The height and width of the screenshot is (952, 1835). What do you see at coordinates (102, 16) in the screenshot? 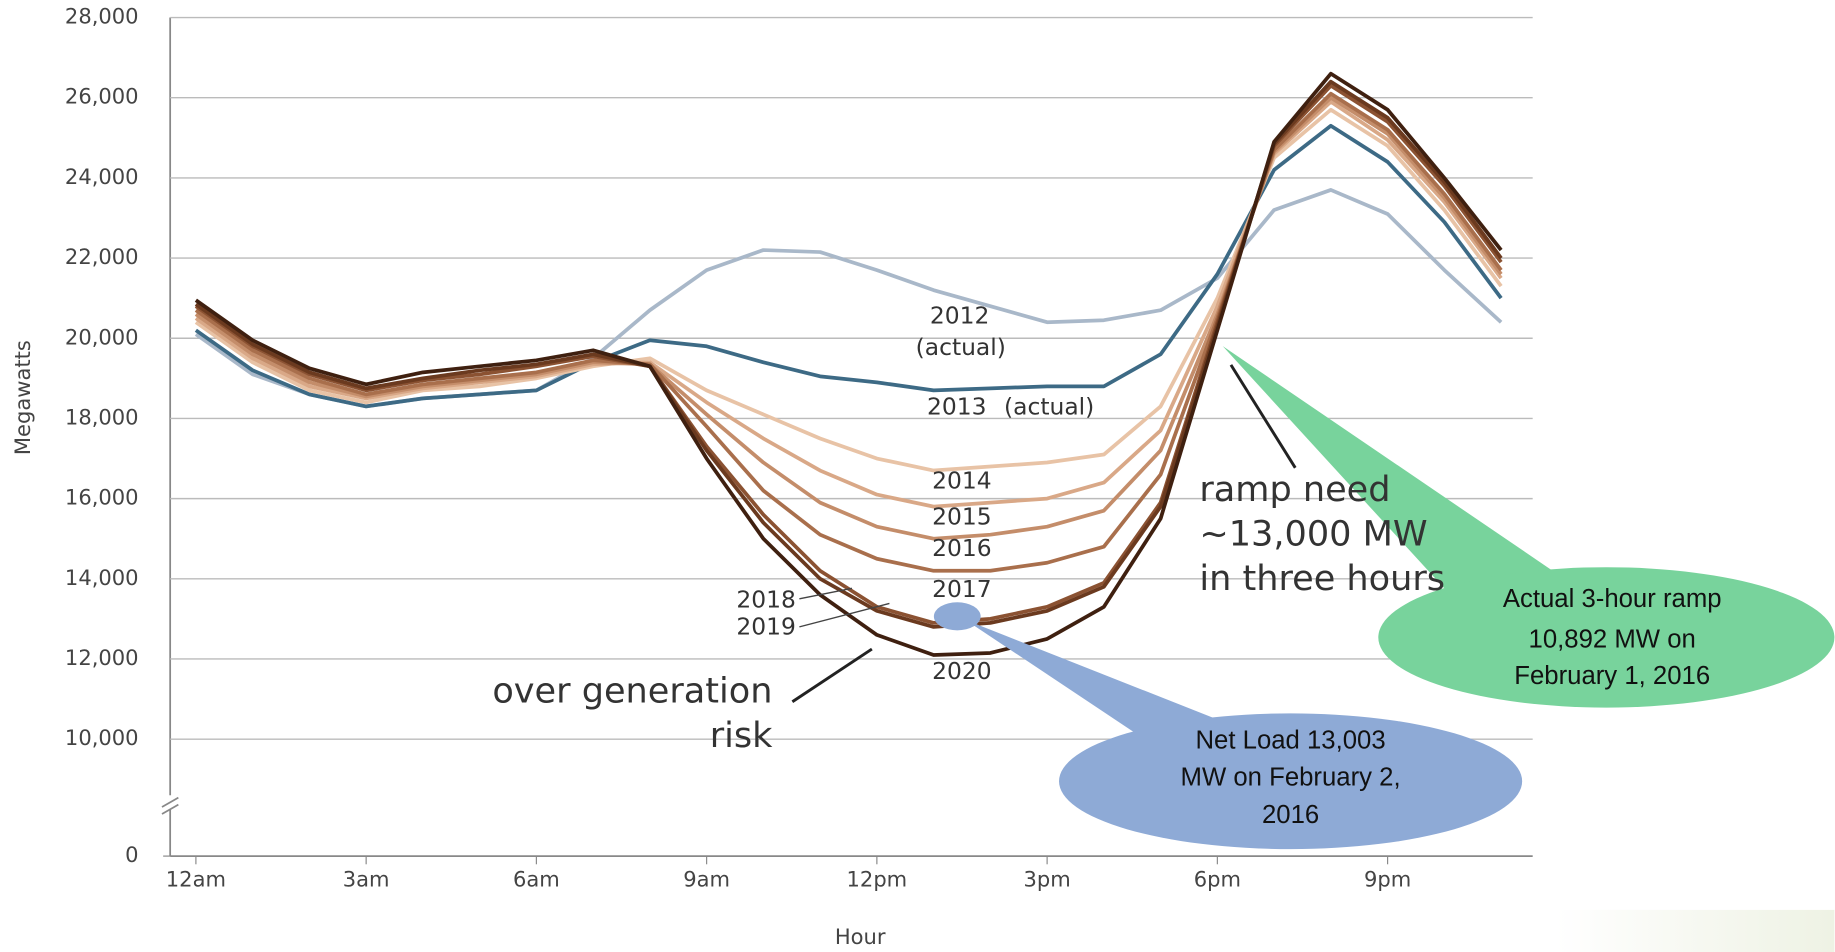
I see `y-tick-label: 28,000` at bounding box center [102, 16].